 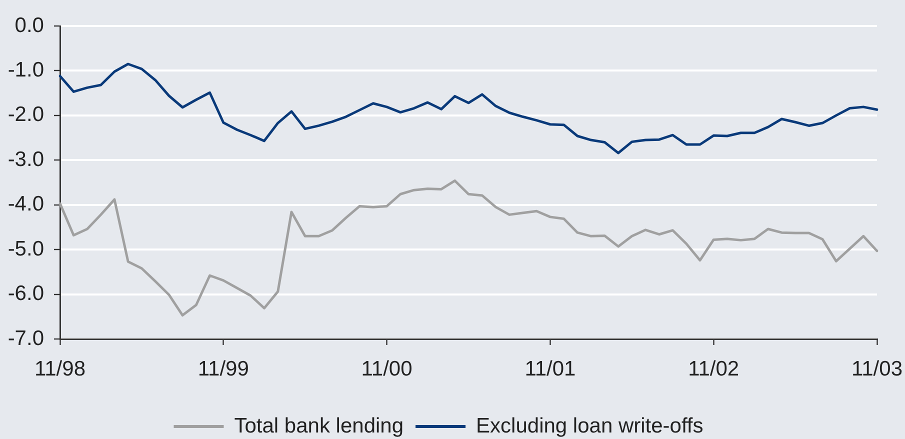 What do you see at coordinates (223, 368) in the screenshot?
I see `x-tick-label: 11/99` at bounding box center [223, 368].